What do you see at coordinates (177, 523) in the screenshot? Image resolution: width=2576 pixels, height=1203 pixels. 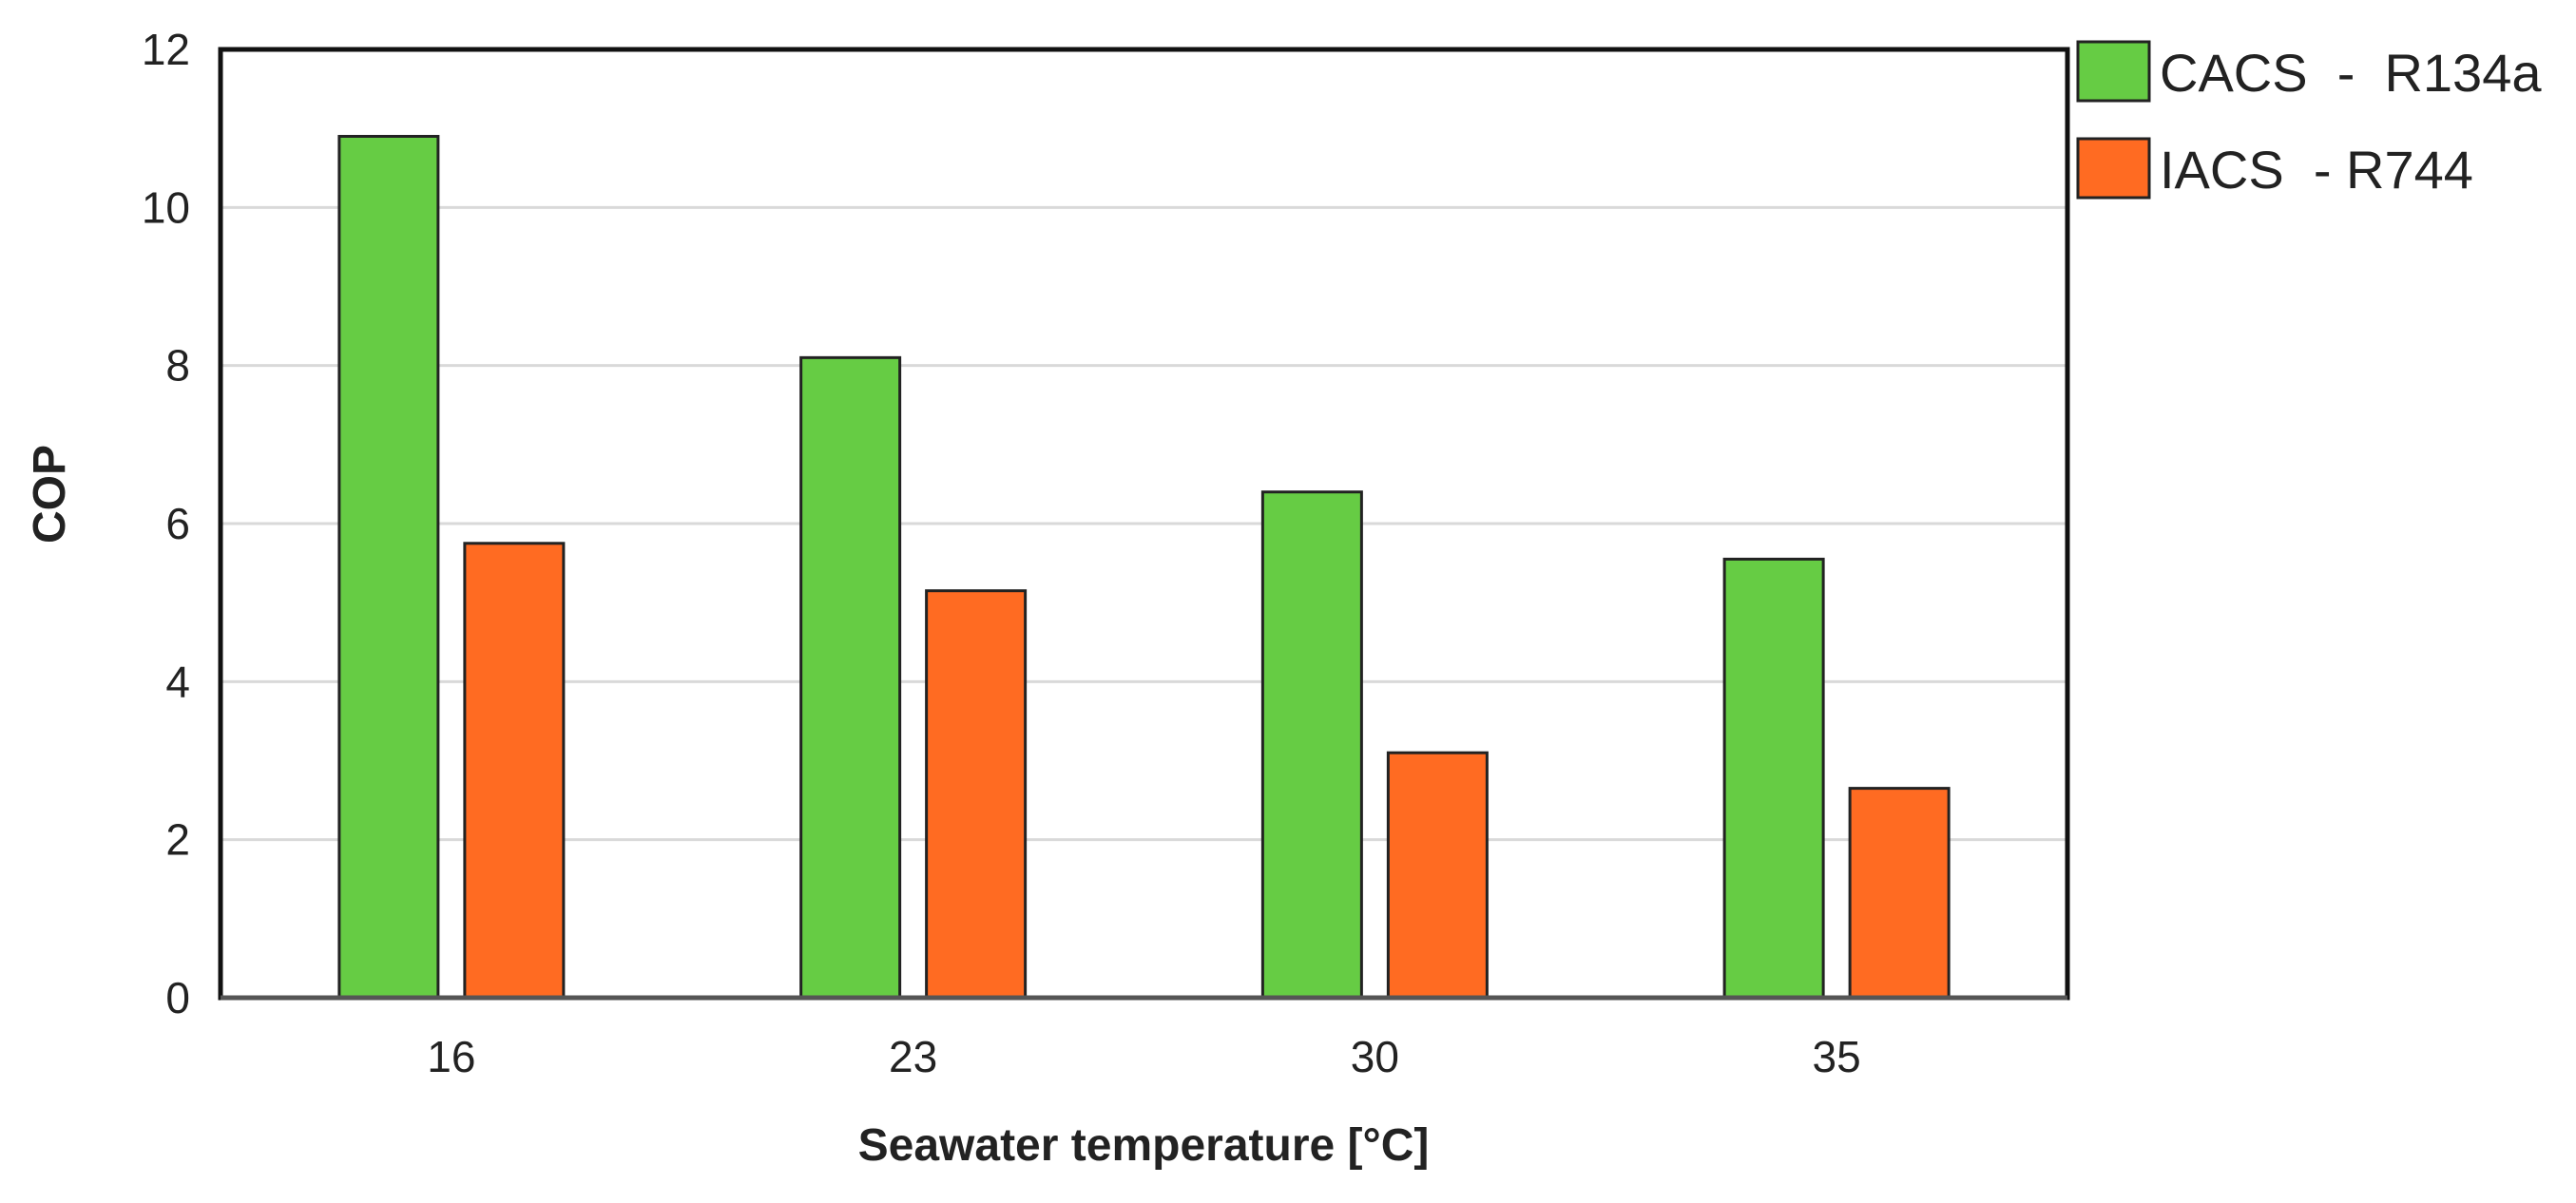 I see `y-tick-label: 6` at bounding box center [177, 523].